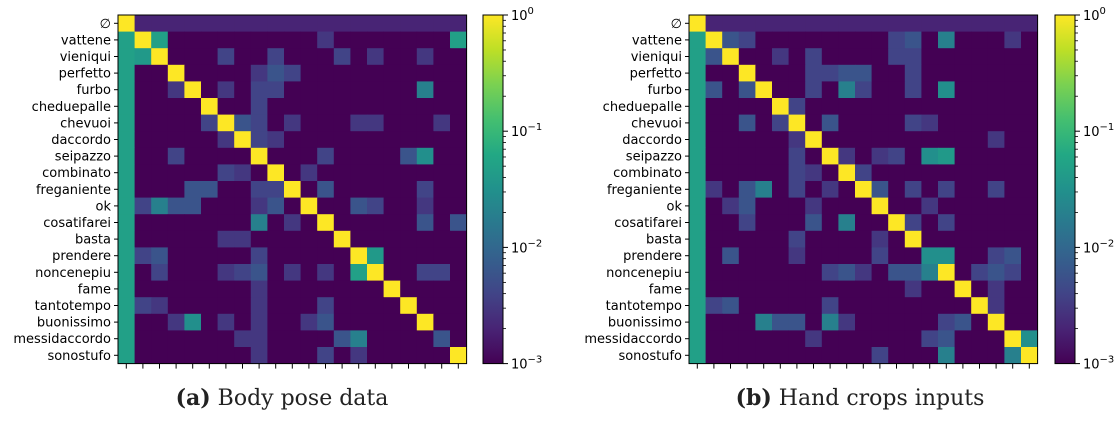 This screenshot has height=423, width=1115. I want to click on colorbar-tick-label-b: 10−2, so click(1098, 247).